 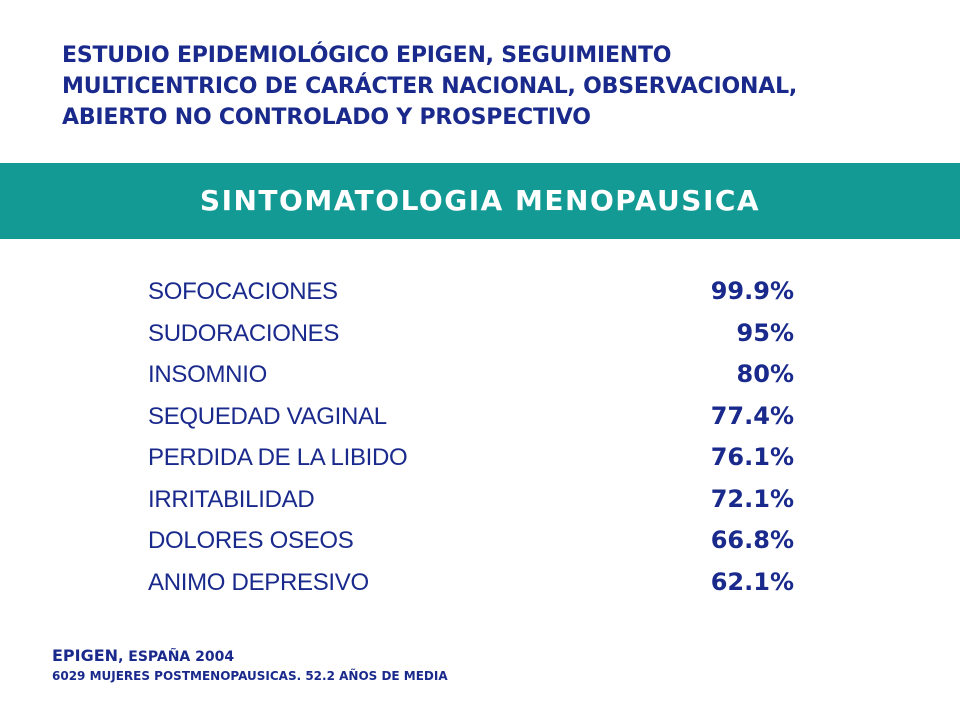 I want to click on symptom-name: SOFOCACIONES, so click(x=243, y=291).